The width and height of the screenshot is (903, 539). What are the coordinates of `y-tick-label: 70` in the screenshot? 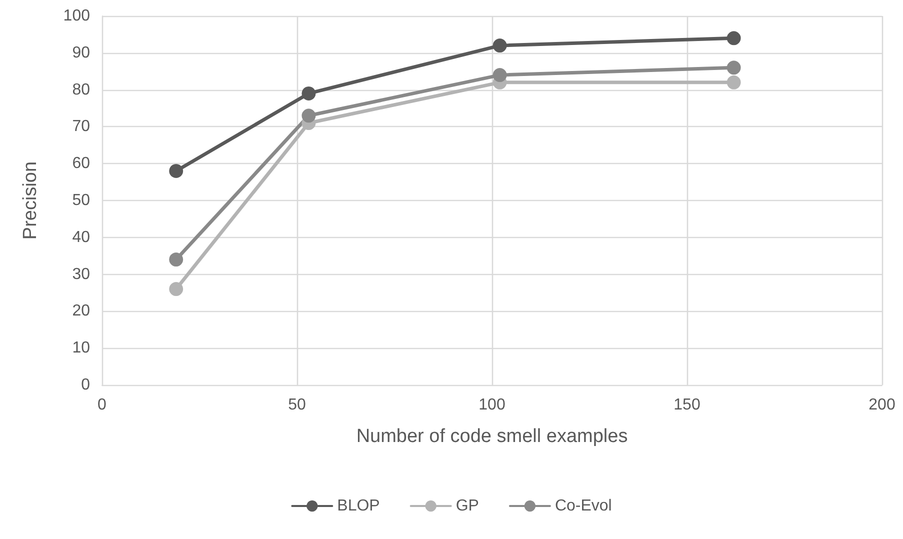 It's located at (81, 127).